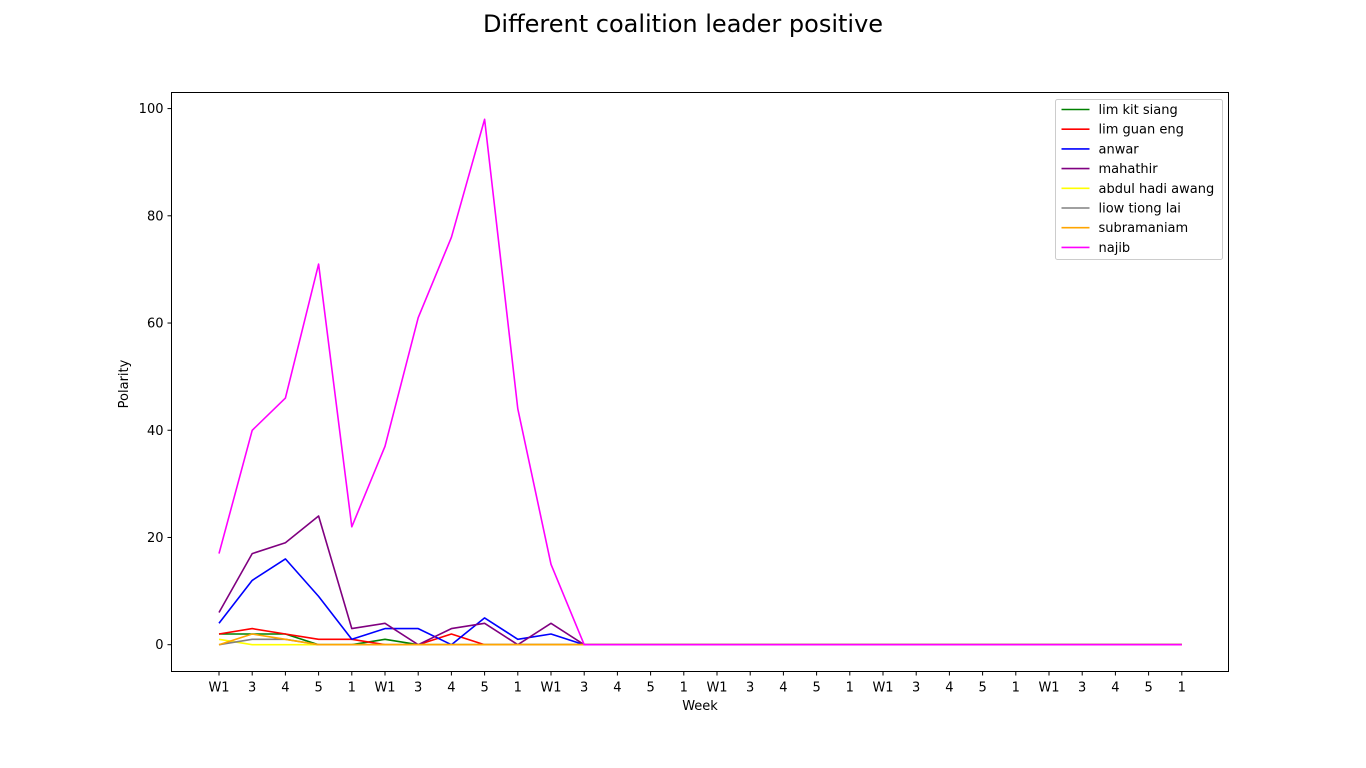 This screenshot has height=768, width=1366. What do you see at coordinates (700, 706) in the screenshot?
I see `x-axis-label: Week` at bounding box center [700, 706].